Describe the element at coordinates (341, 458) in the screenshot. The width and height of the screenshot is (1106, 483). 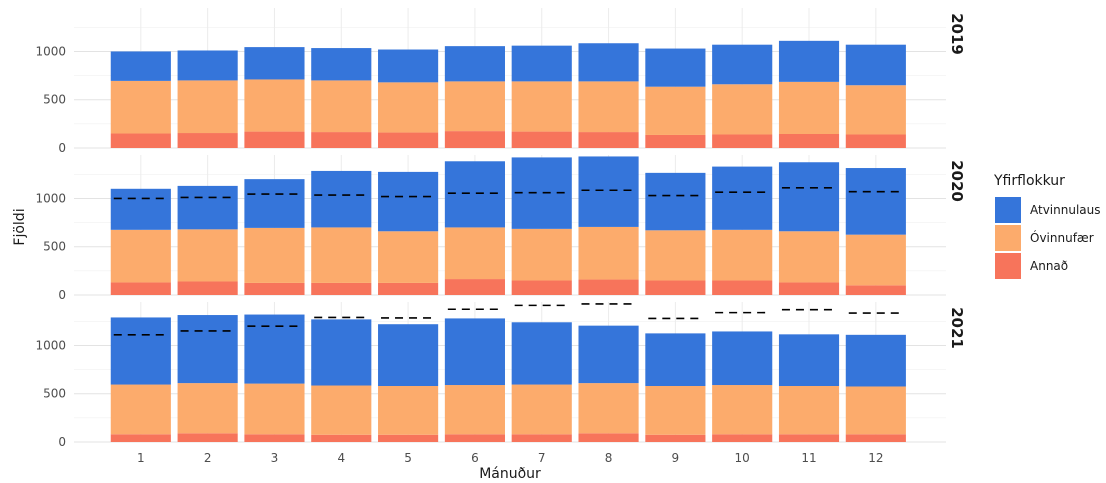
I see `x-tick-label: 4` at that location.